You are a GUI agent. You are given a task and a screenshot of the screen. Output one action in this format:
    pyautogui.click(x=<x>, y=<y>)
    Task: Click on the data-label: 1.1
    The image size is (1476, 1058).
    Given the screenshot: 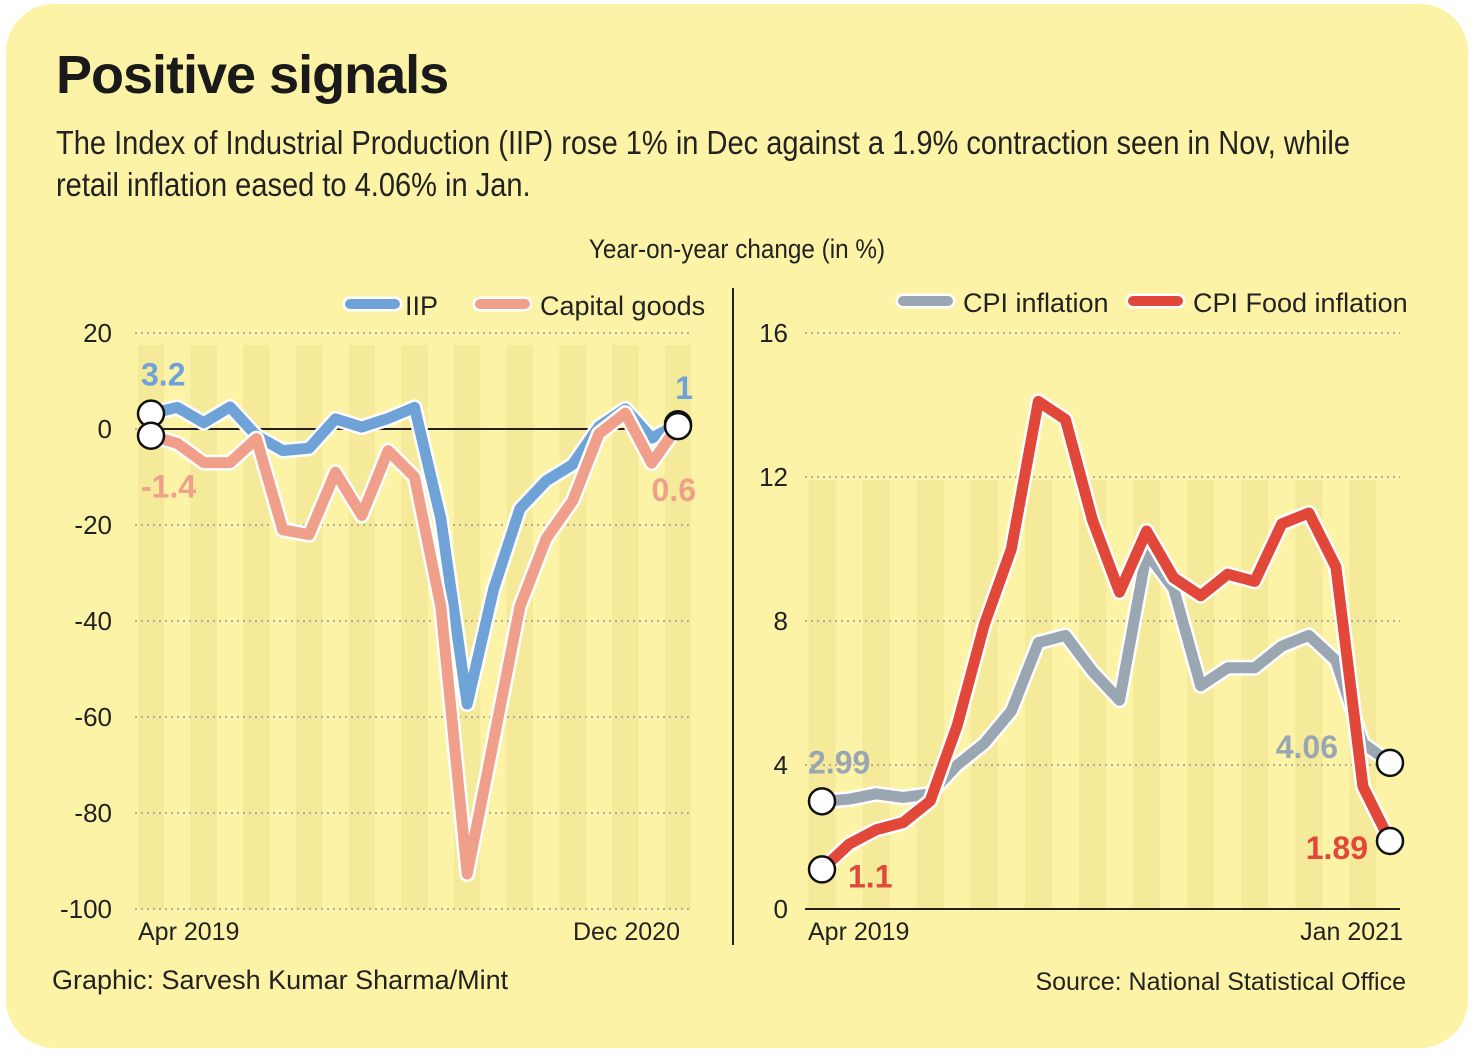 What is the action you would take?
    pyautogui.click(x=870, y=876)
    